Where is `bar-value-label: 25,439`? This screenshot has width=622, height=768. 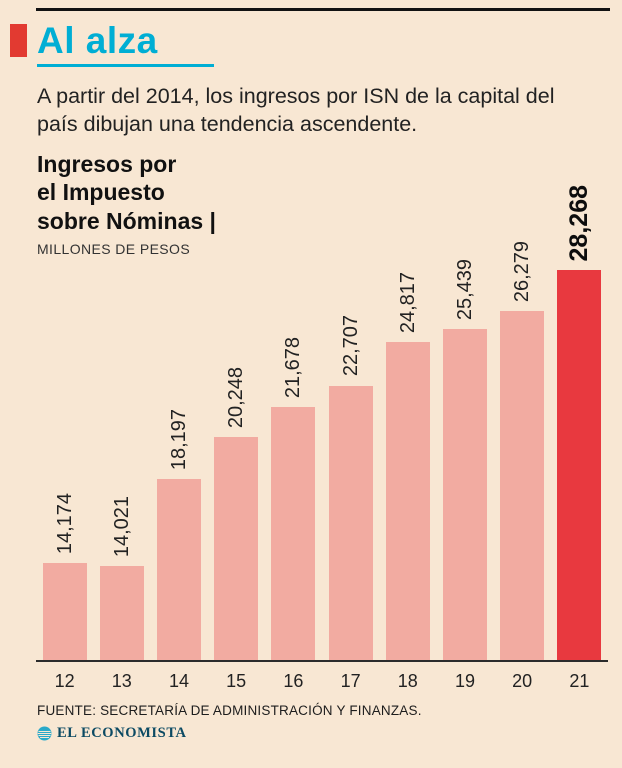 bar-value-label: 25,439 is located at coordinates (464, 289).